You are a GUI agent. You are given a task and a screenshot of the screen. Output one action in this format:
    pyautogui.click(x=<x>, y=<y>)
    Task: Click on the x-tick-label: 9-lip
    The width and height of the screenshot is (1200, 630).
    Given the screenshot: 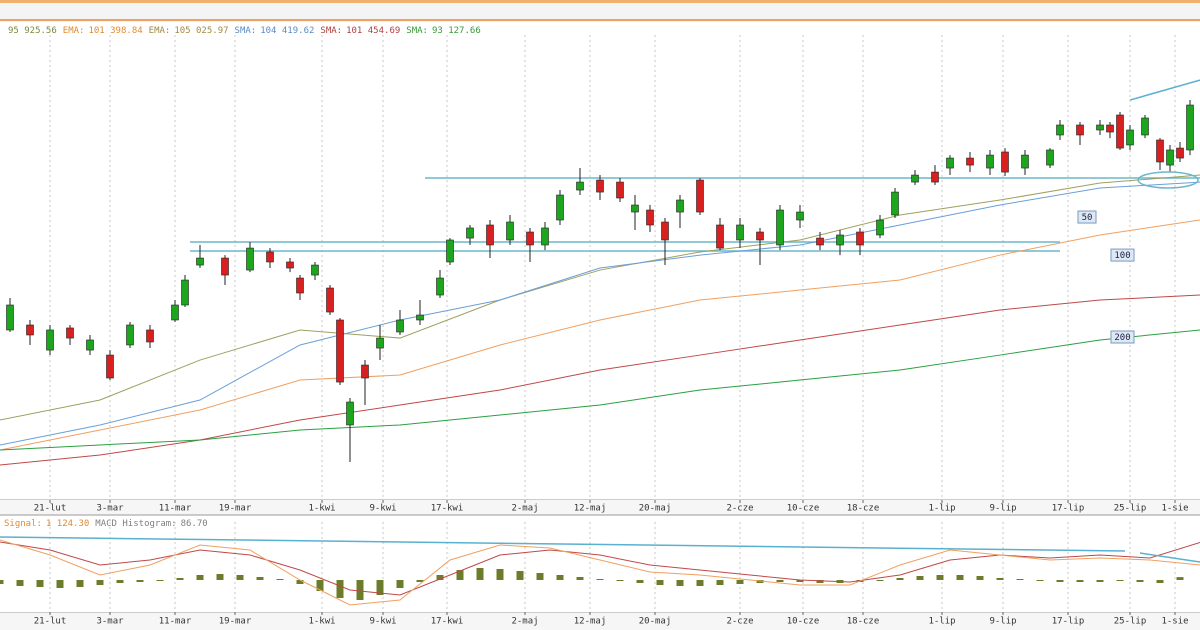 What is the action you would take?
    pyautogui.click(x=1002, y=509)
    